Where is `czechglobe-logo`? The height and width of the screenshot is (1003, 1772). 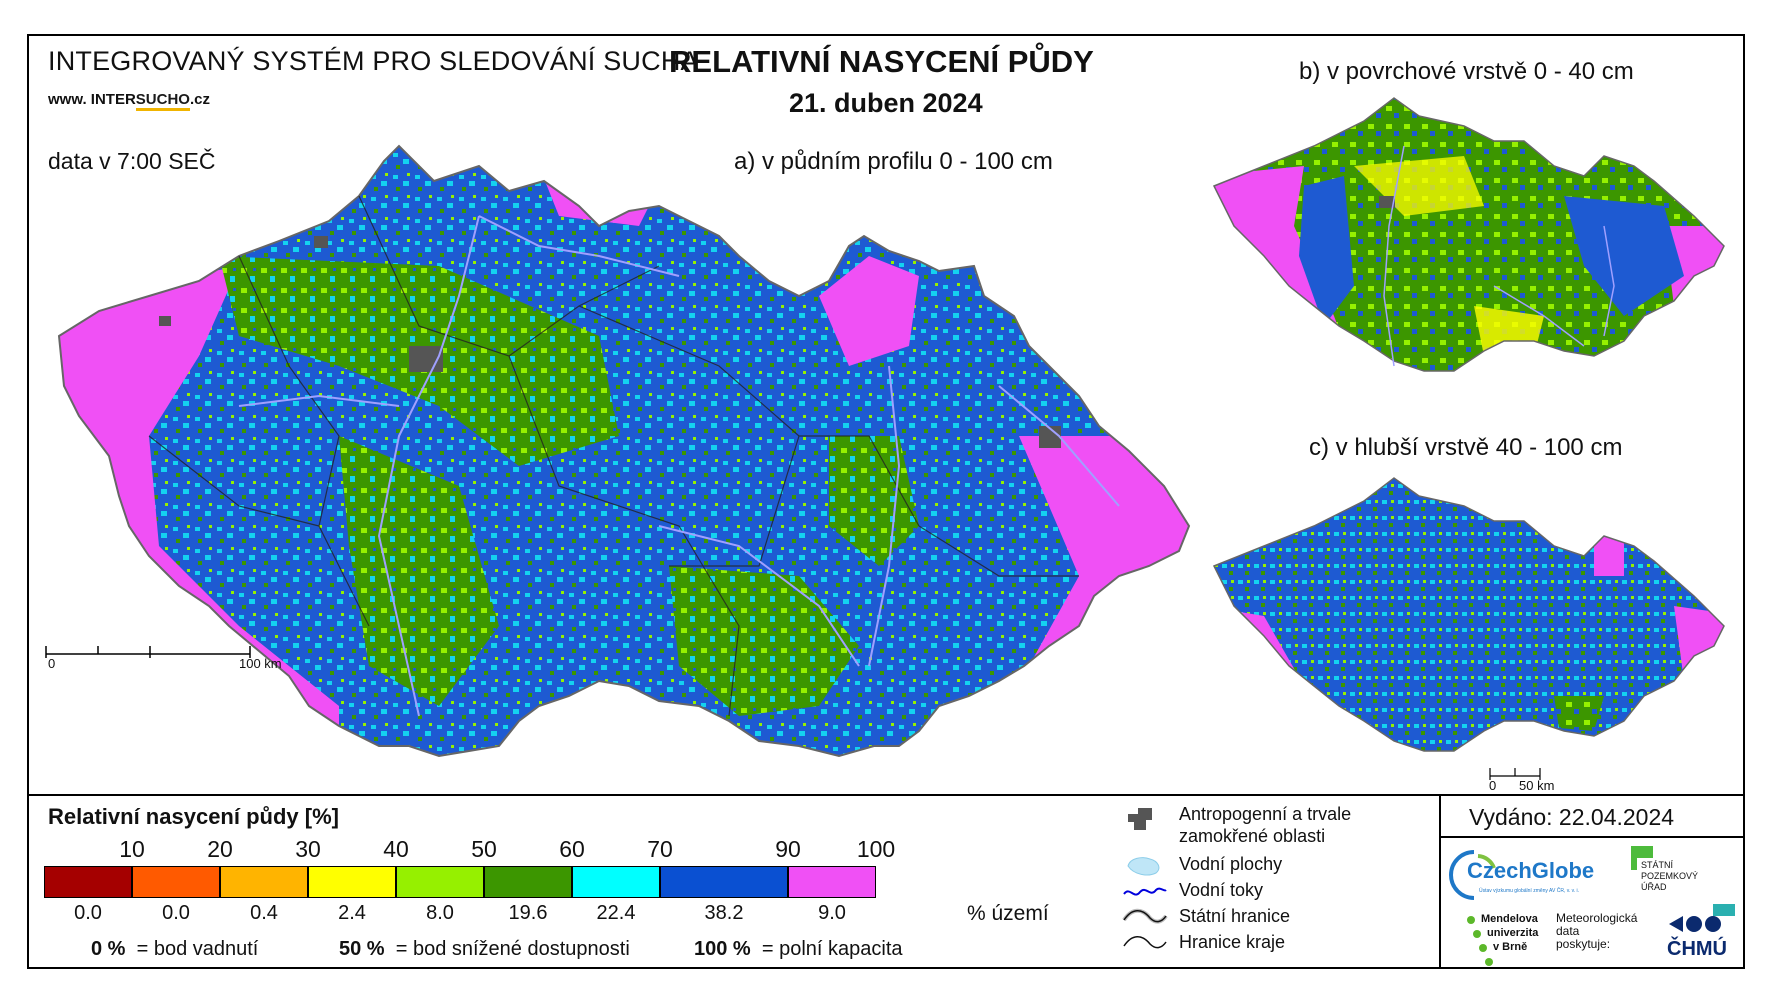 czechglobe-logo is located at coordinates (1472, 875).